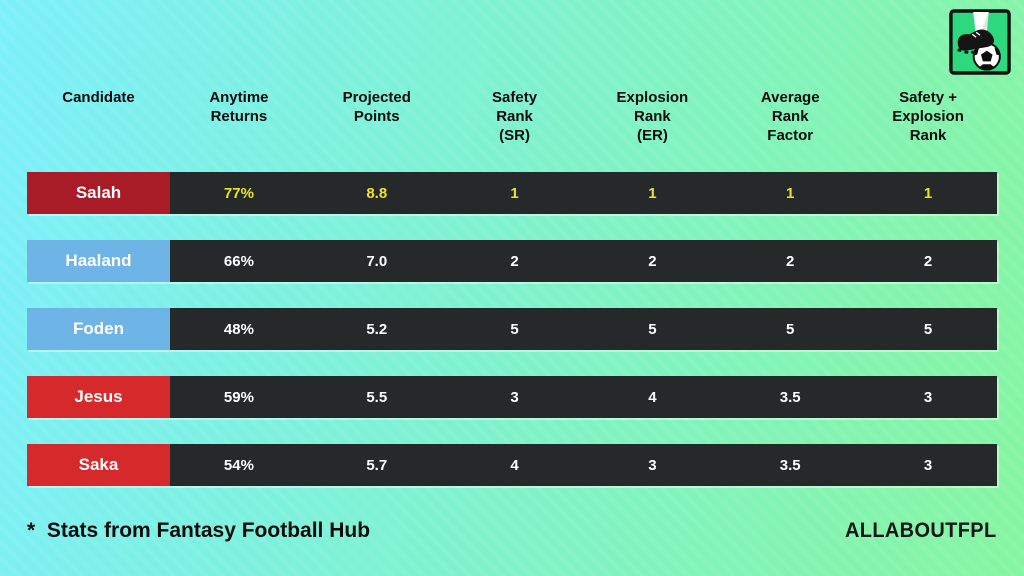  I want to click on column-header-anytime-returns: Anytime Returns, so click(239, 107).